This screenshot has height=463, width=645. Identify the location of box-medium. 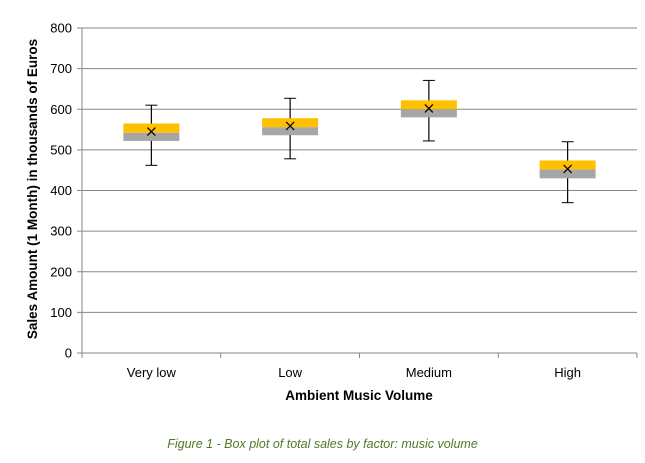
(428, 110).